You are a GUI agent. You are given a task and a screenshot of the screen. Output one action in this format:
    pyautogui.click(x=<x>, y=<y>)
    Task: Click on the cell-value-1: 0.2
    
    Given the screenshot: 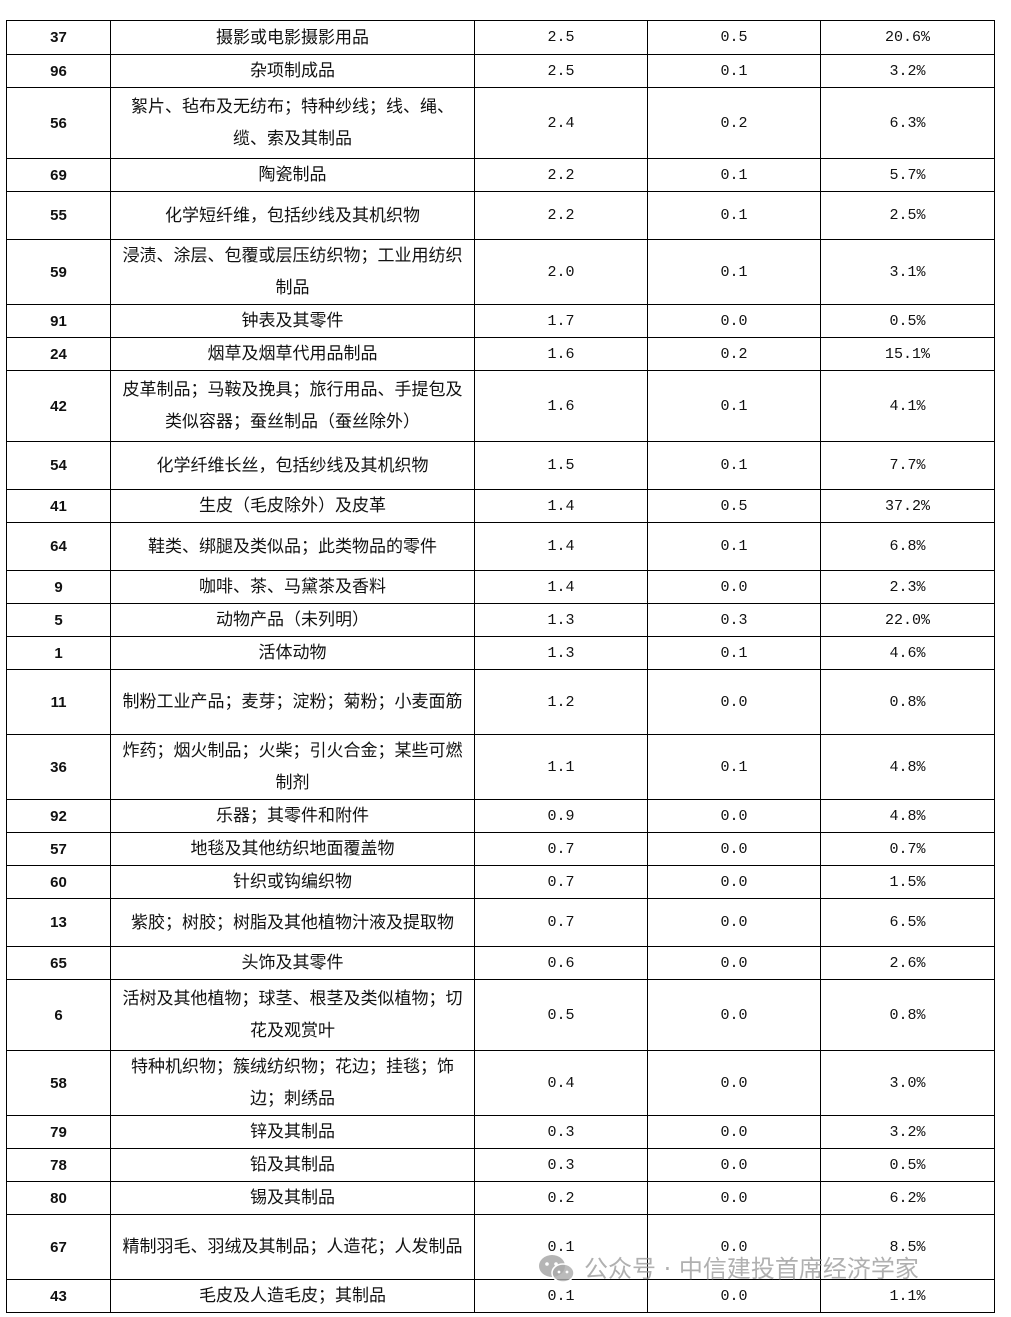 What is the action you would take?
    pyautogui.click(x=561, y=1198)
    